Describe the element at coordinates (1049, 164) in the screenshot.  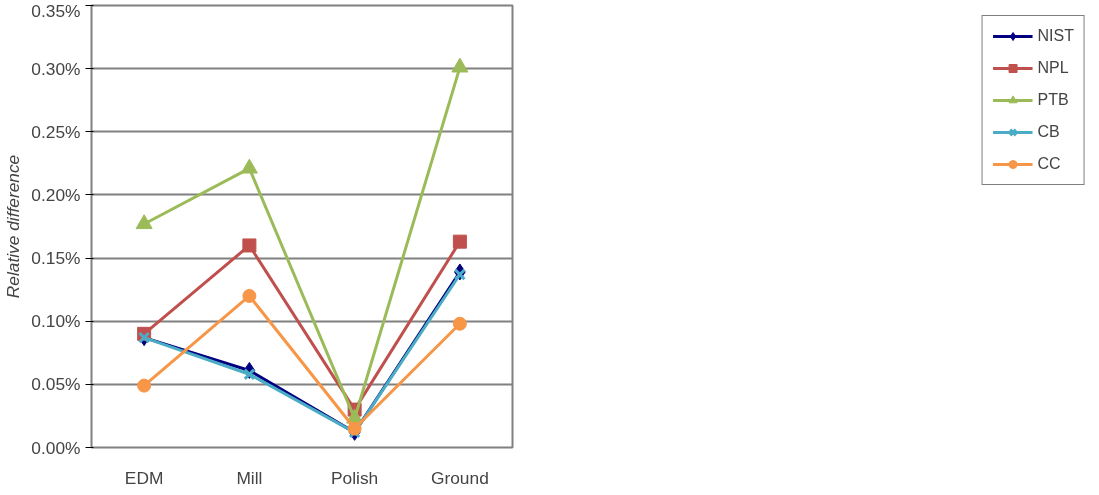
I see `legend-label: CC` at that location.